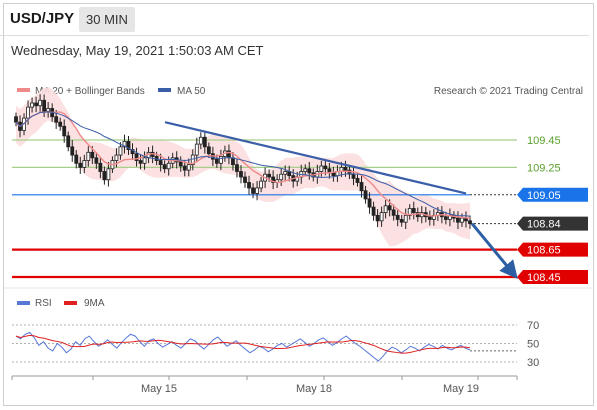 This screenshot has width=597, height=410. What do you see at coordinates (294, 35) in the screenshot?
I see `header-divider` at bounding box center [294, 35].